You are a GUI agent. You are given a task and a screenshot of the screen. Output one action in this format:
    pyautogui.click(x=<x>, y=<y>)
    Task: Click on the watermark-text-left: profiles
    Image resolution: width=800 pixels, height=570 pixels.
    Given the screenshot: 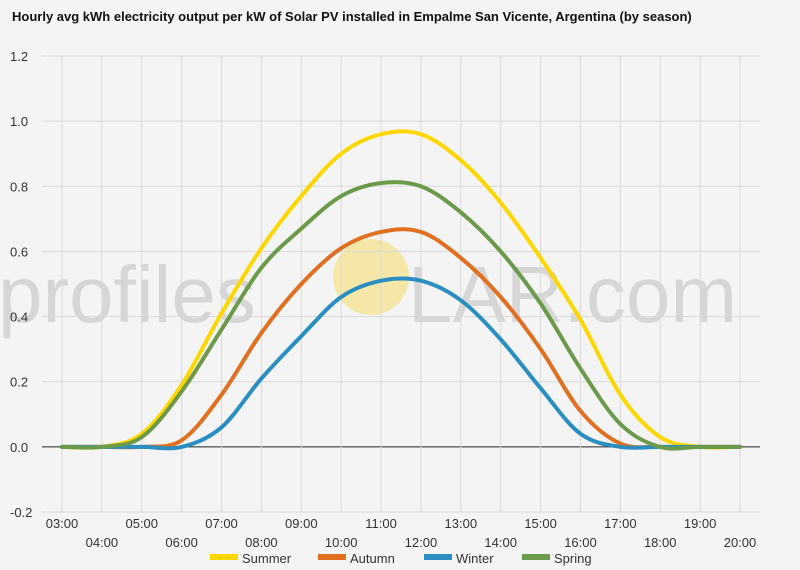 What is the action you would take?
    pyautogui.click(x=128, y=294)
    